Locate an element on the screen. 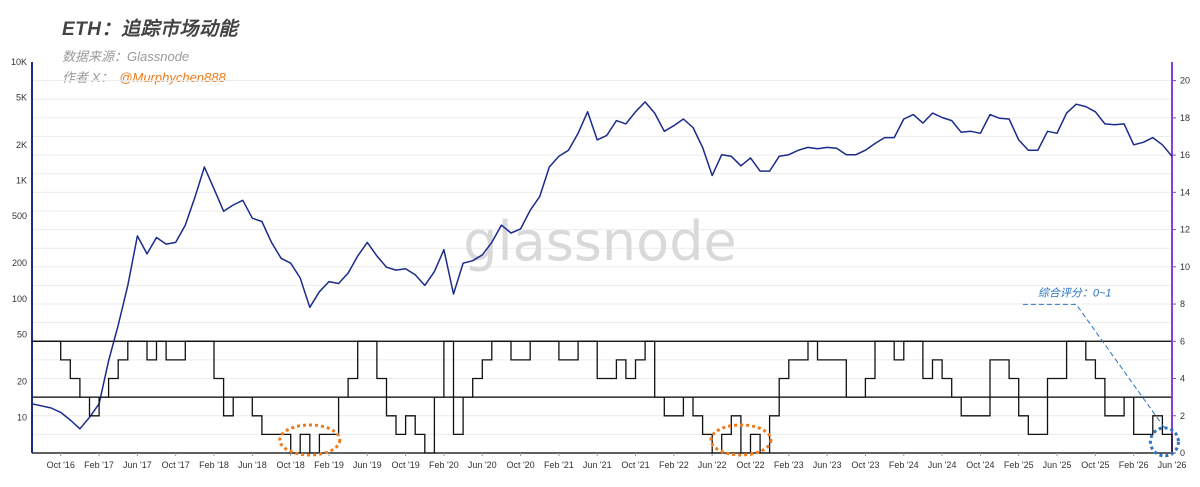 The width and height of the screenshot is (1200, 487). right-tick-label: 12 is located at coordinates (1185, 230).